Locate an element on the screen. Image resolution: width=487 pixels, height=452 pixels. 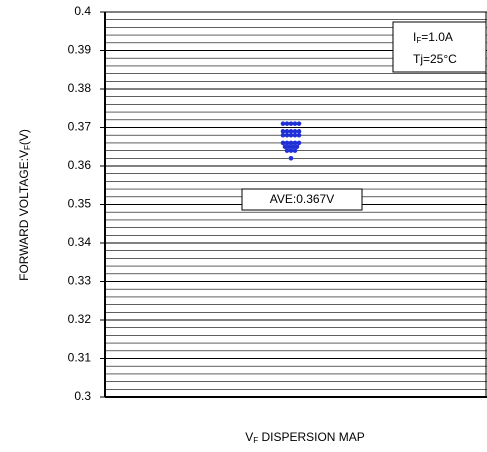
y-axis-title: FORWARD VOLTAGE:VF(V) is located at coordinates (24, 205).